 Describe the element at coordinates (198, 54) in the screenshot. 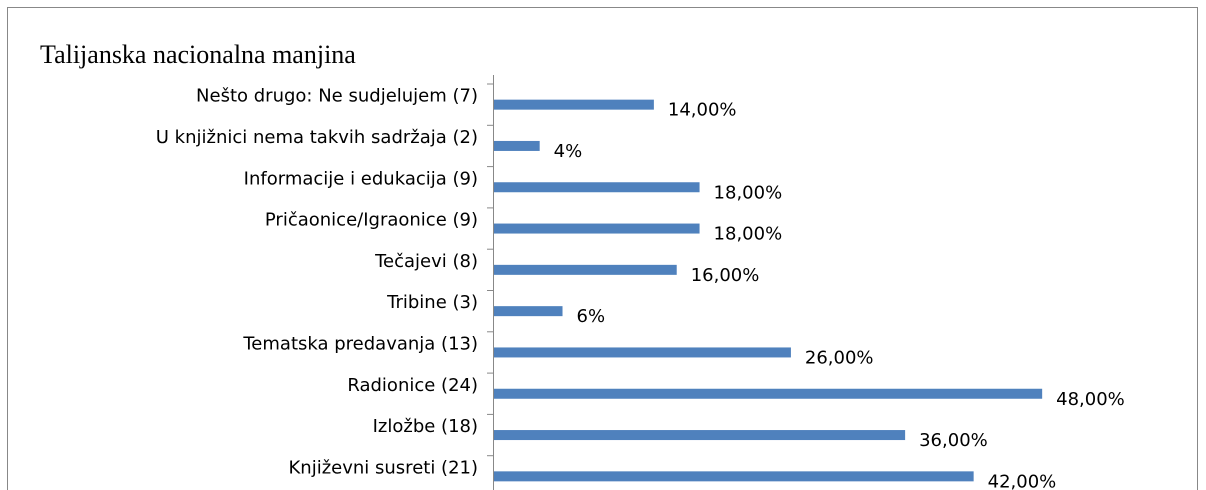

I see `chart-title: Talijanska nacionalna manjina` at that location.